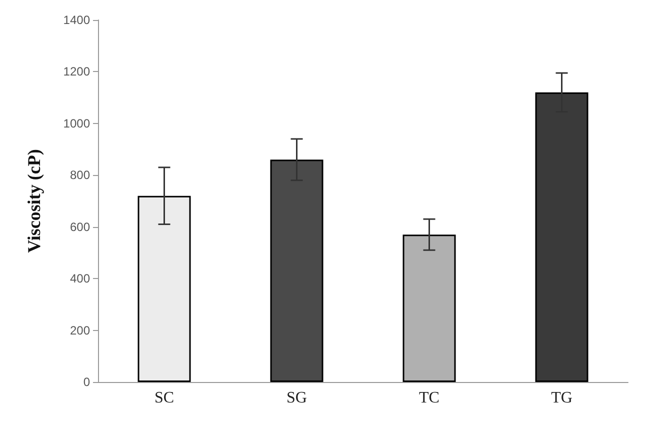 This screenshot has width=656, height=426. I want to click on x-tick-label: TC, so click(429, 398).